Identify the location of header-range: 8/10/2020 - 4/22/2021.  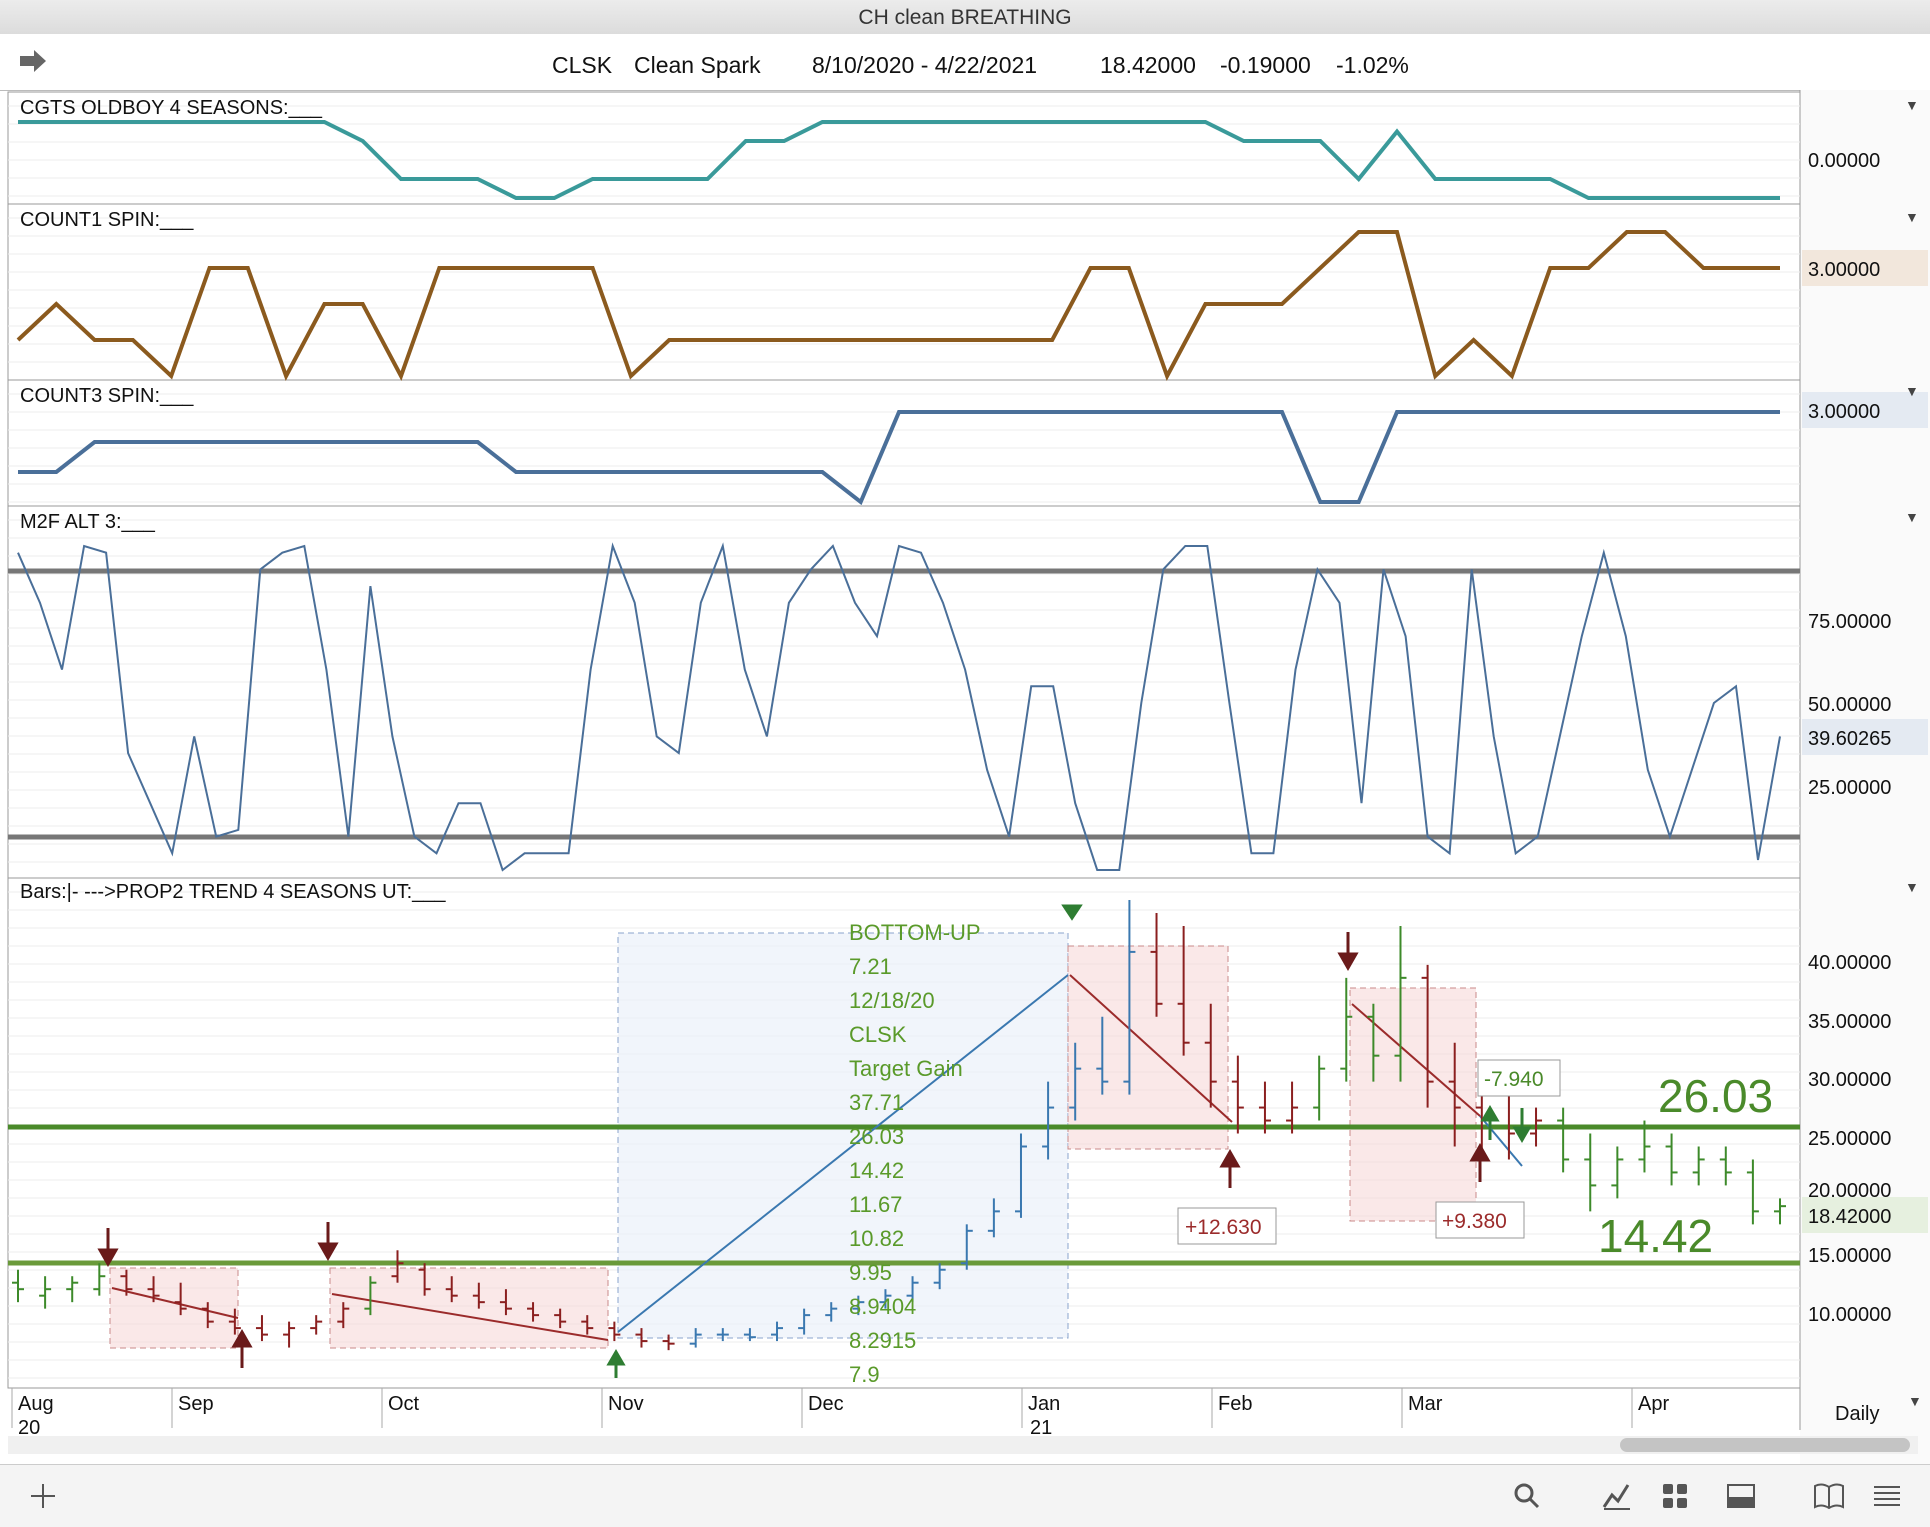
(925, 65).